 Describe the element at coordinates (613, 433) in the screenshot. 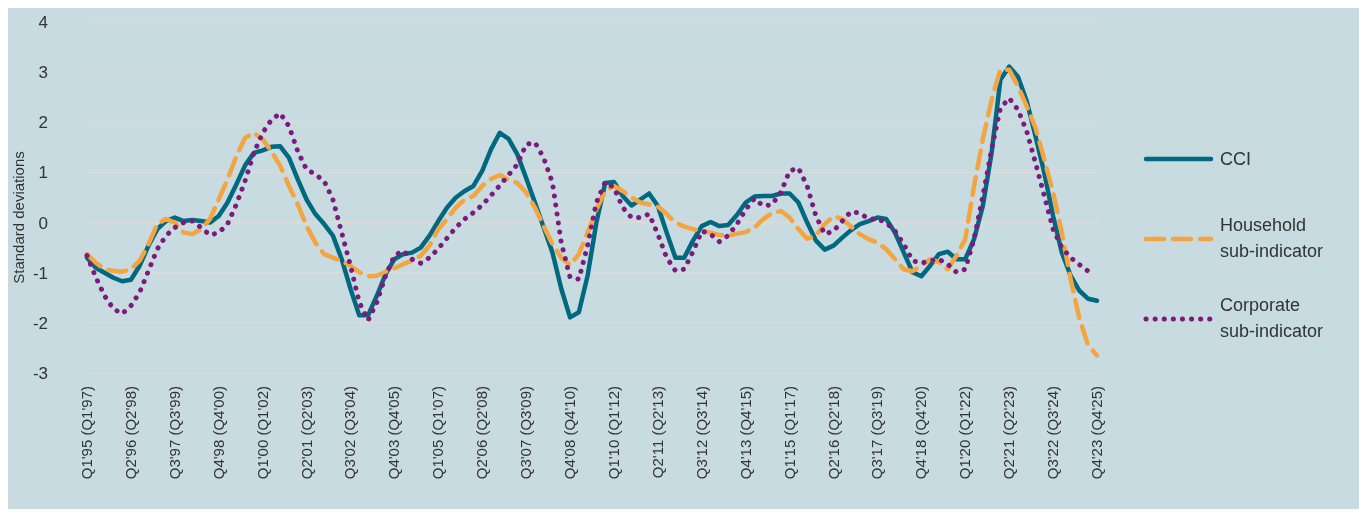

I see `x-tick-label: Q1'10 (Q1'12)` at that location.